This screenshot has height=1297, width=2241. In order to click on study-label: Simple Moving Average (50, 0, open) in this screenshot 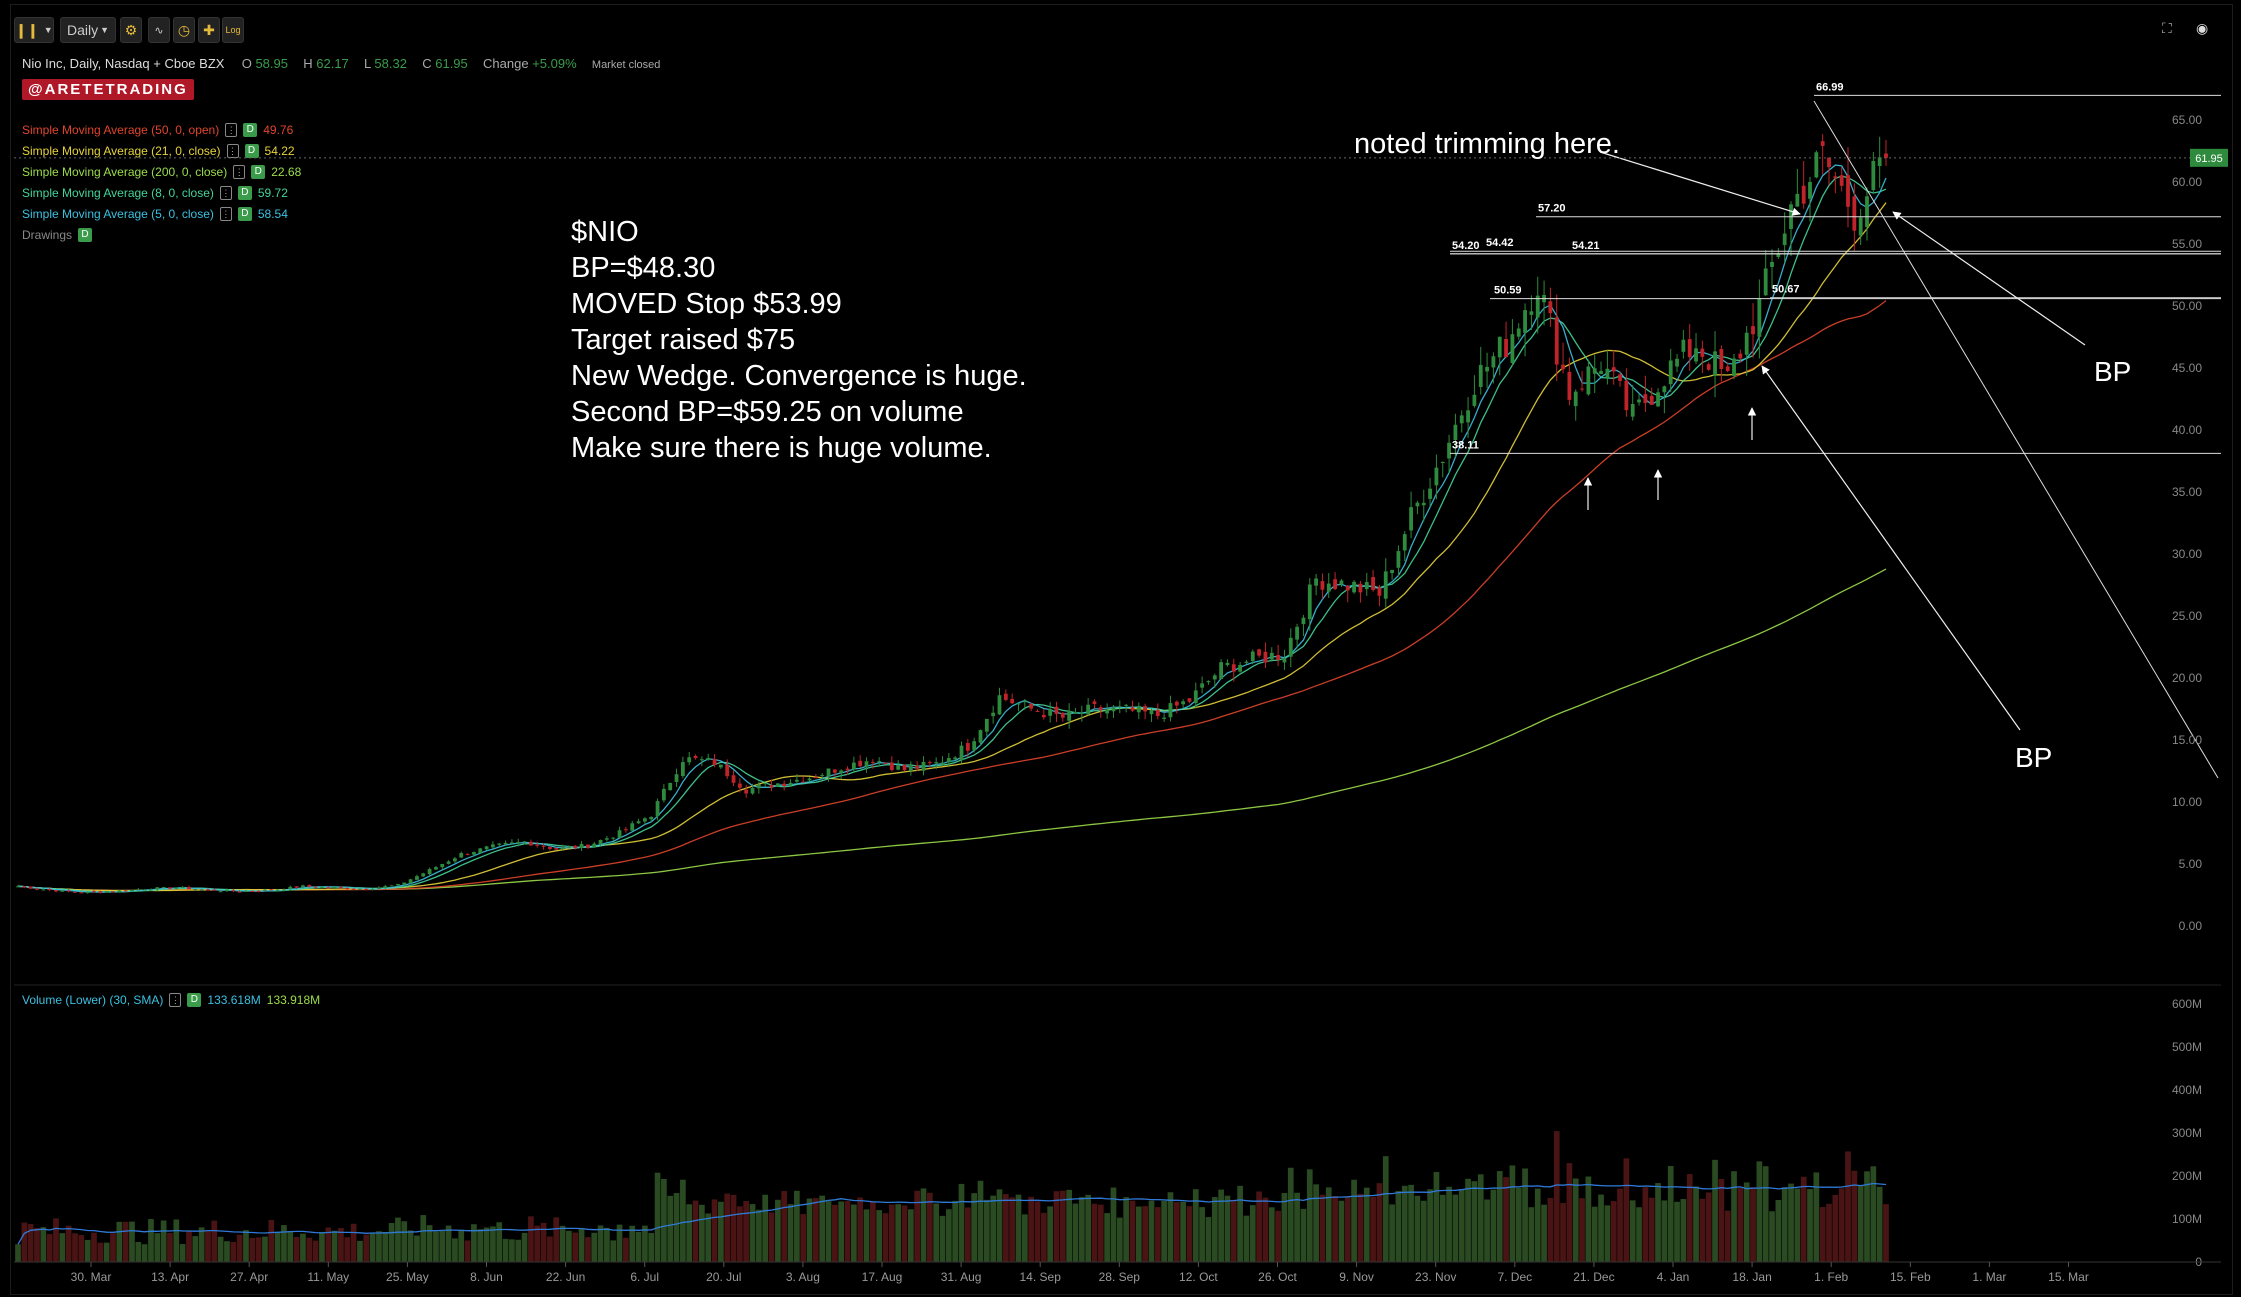, I will do `click(121, 129)`.